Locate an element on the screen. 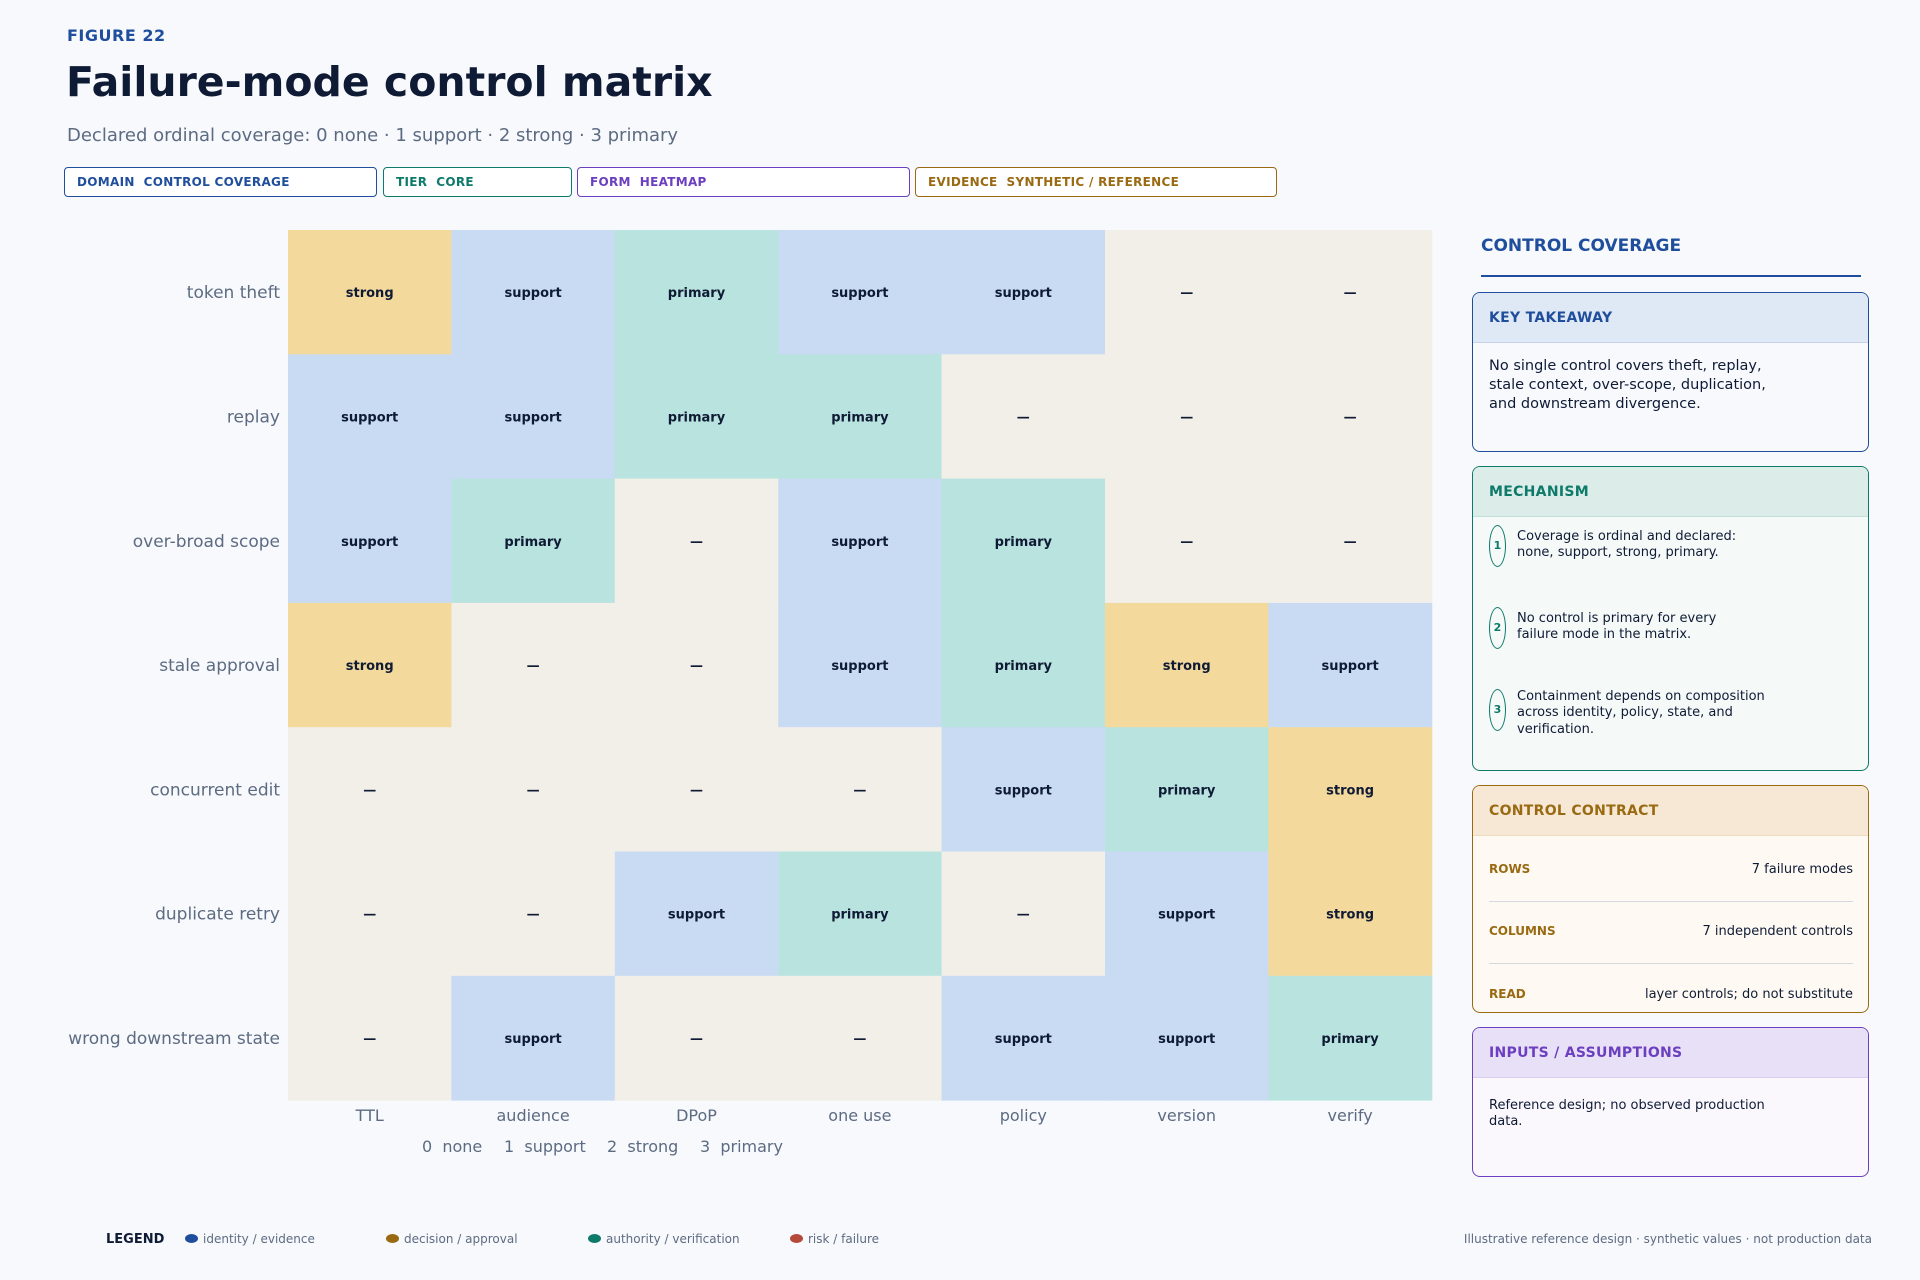  mechanism-number: 2 is located at coordinates (1497, 628).